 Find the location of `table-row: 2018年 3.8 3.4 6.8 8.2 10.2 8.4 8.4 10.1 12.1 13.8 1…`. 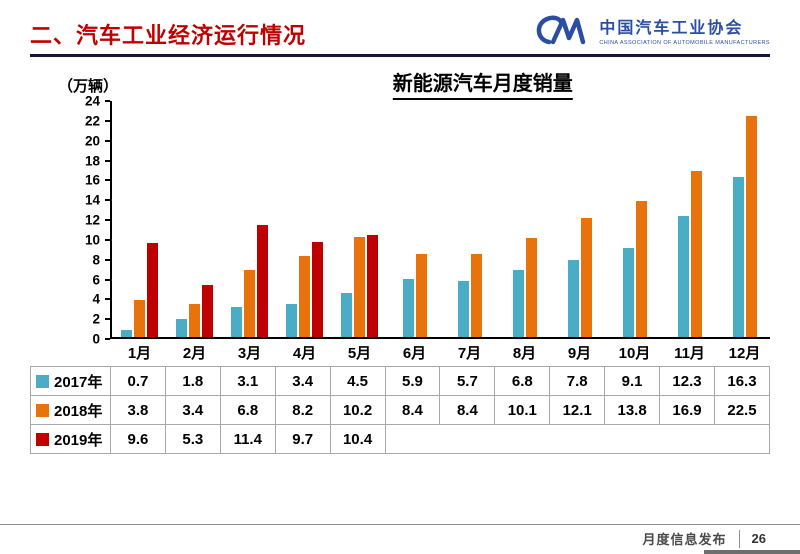

table-row: 2018年 3.8 3.4 6.8 8.2 10.2 8.4 8.4 10.1 12.1 13.8 1… is located at coordinates (400, 410).